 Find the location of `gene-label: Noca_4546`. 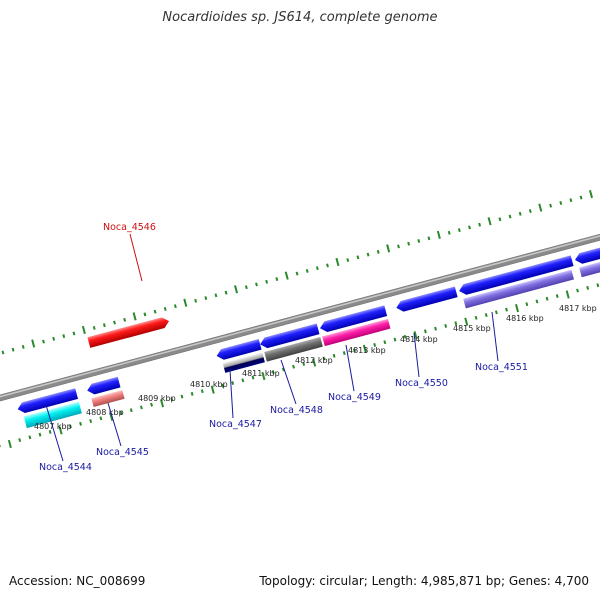

gene-label: Noca_4546 is located at coordinates (129, 227).